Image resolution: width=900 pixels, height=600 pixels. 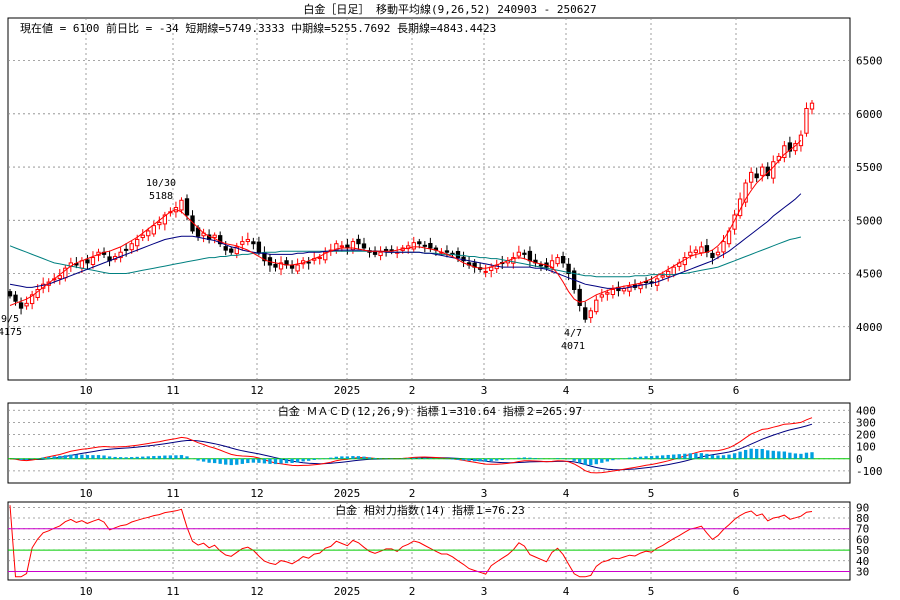 What do you see at coordinates (866, 435) in the screenshot?
I see `macd-y-tick-label: 200` at bounding box center [866, 435].